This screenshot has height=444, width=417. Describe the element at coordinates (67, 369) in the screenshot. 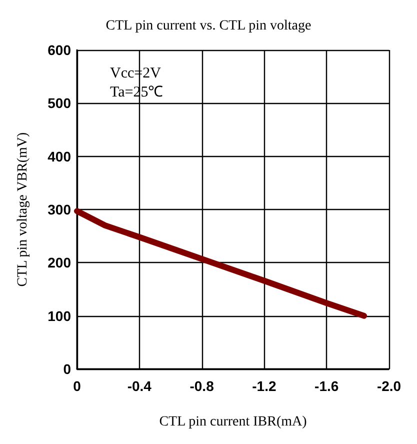

I see `y-tick-label: 0` at that location.